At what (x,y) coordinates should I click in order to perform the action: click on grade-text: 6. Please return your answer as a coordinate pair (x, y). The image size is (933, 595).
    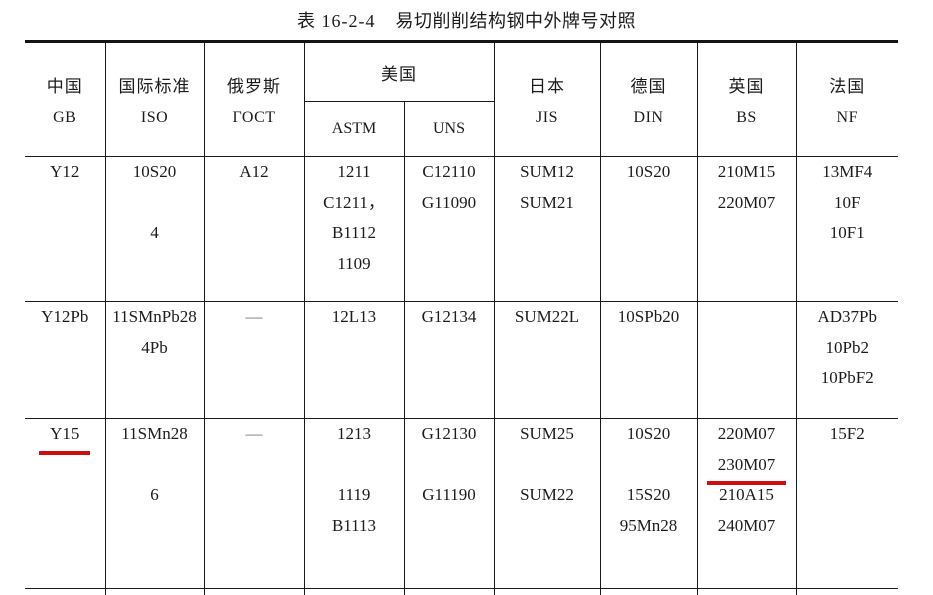
    Looking at the image, I should click on (154, 494).